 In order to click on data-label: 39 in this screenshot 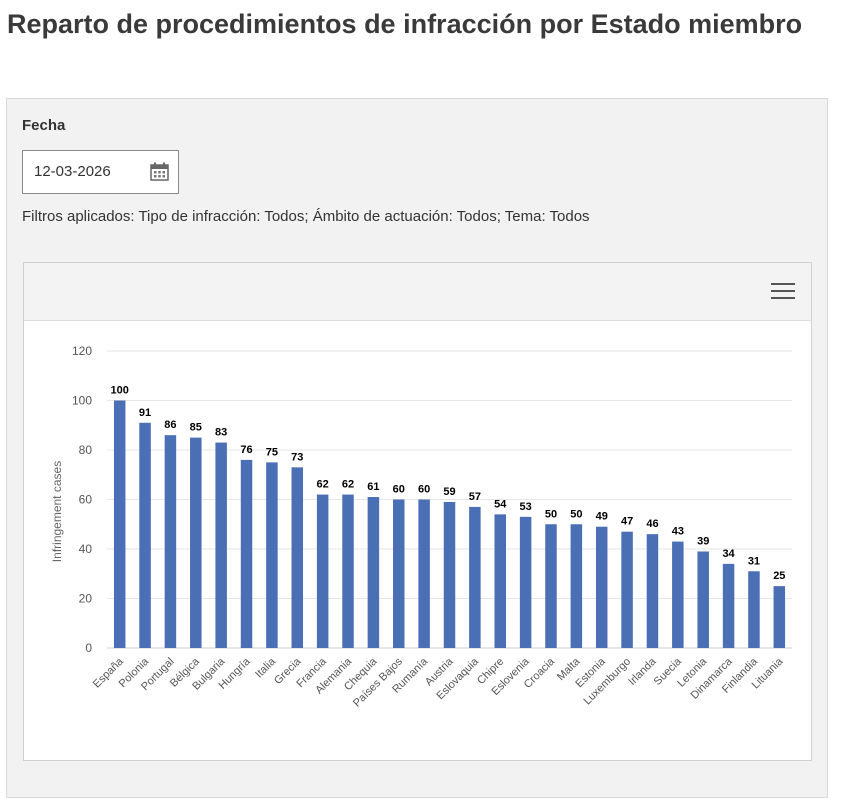, I will do `click(703, 541)`.